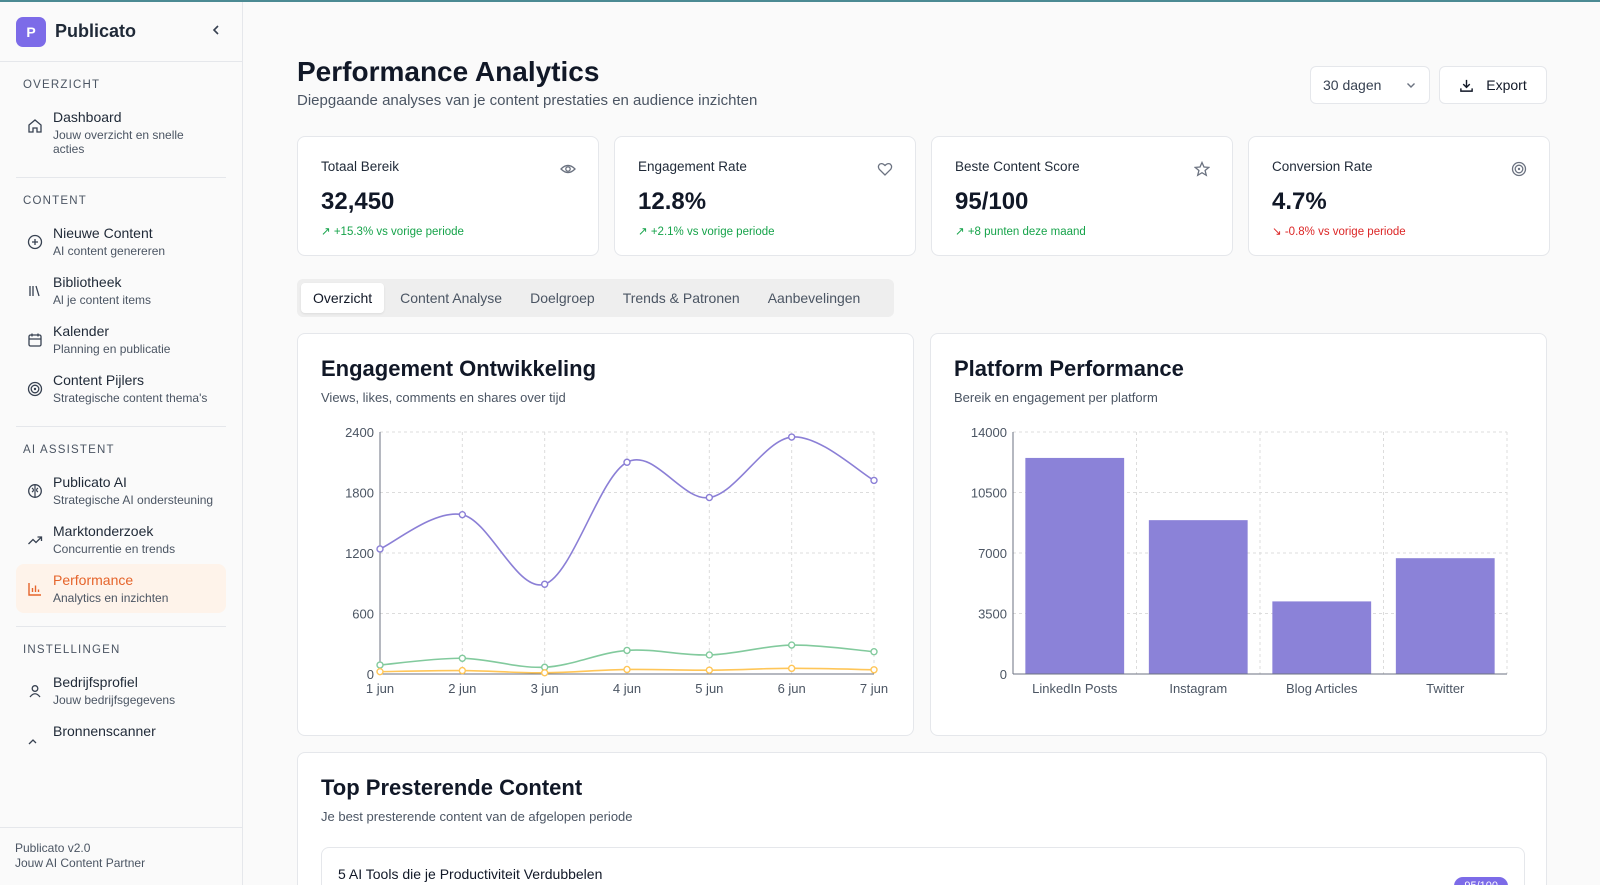 Image resolution: width=1600 pixels, height=885 pixels. I want to click on kpi-change-text: -0.8% vs vorige periode, so click(1345, 232).